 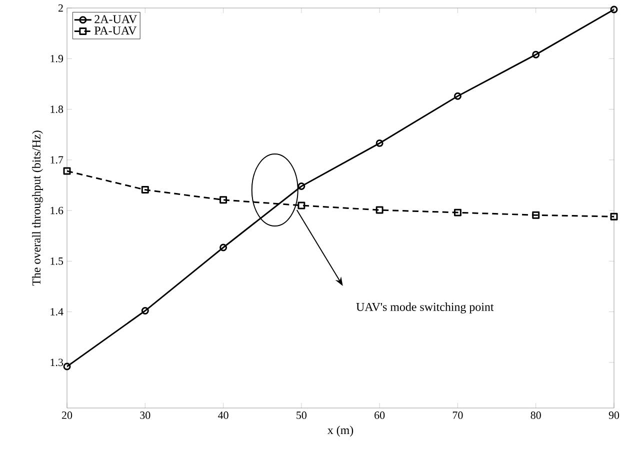 What do you see at coordinates (57, 362) in the screenshot?
I see `y-tick-label: 1.3` at bounding box center [57, 362].